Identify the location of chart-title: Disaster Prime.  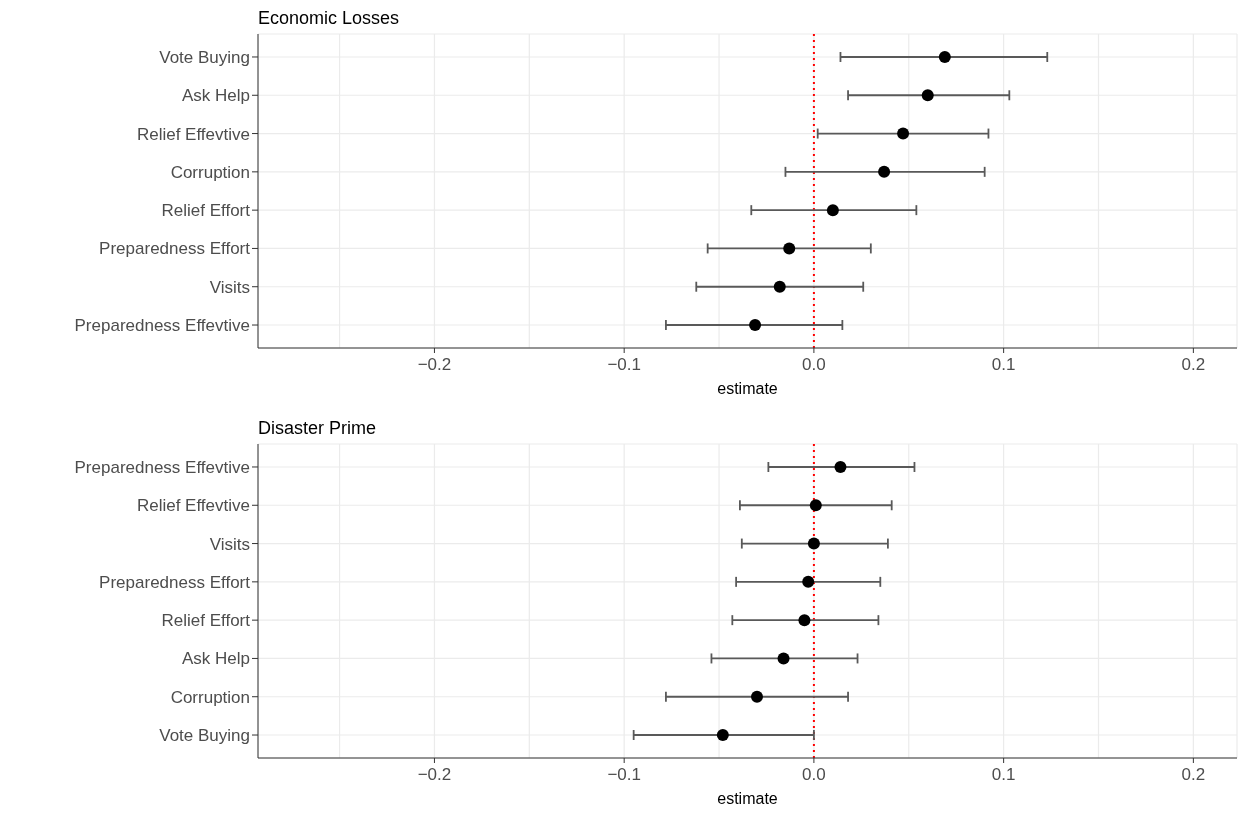
(317, 428).